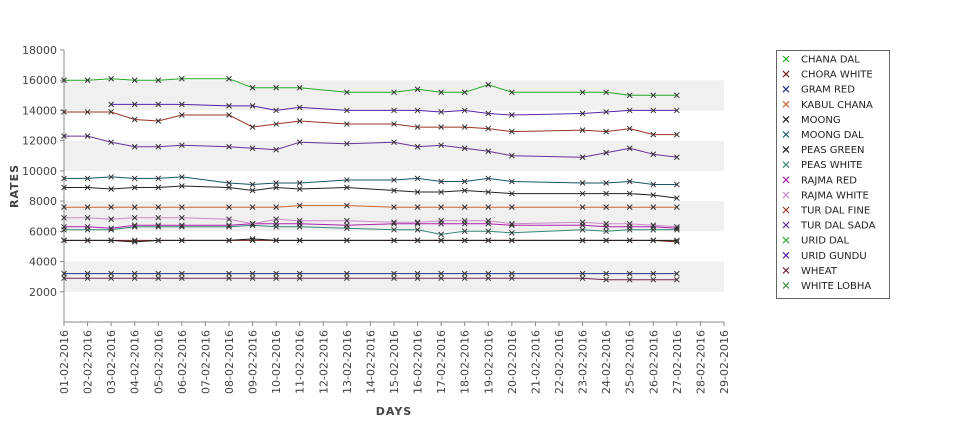  I want to click on legend-item: URID DAL, so click(815, 241).